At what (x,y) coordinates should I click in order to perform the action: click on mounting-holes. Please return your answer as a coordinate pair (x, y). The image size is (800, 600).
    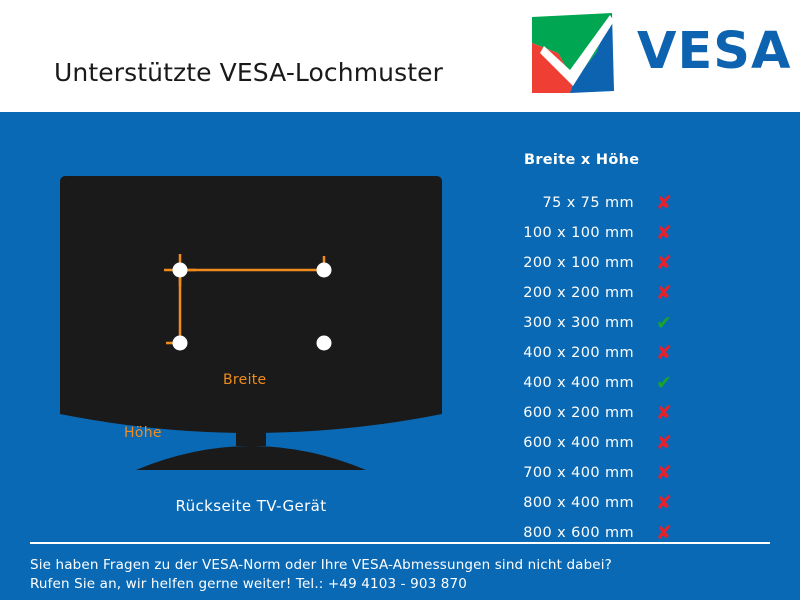
    Looking at the image, I should click on (252, 306).